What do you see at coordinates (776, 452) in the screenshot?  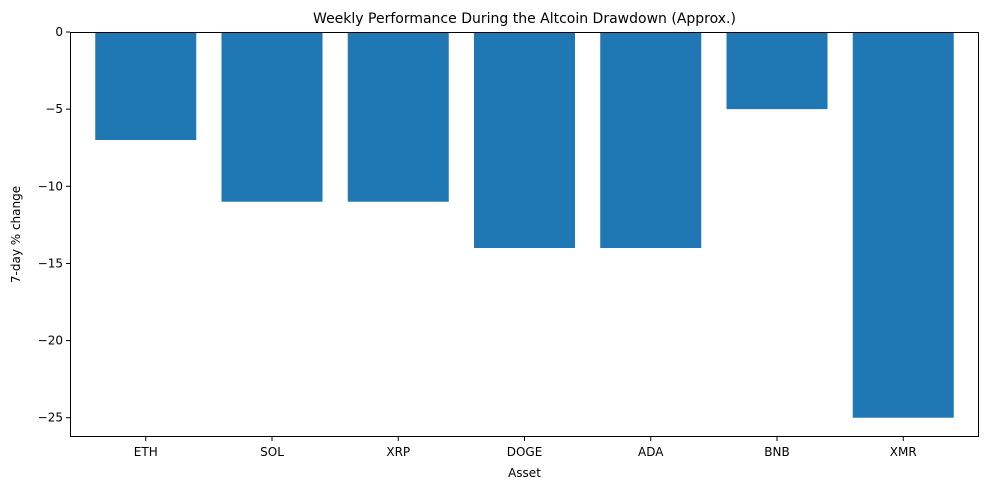 I see `x-tick-label: BNB` at bounding box center [776, 452].